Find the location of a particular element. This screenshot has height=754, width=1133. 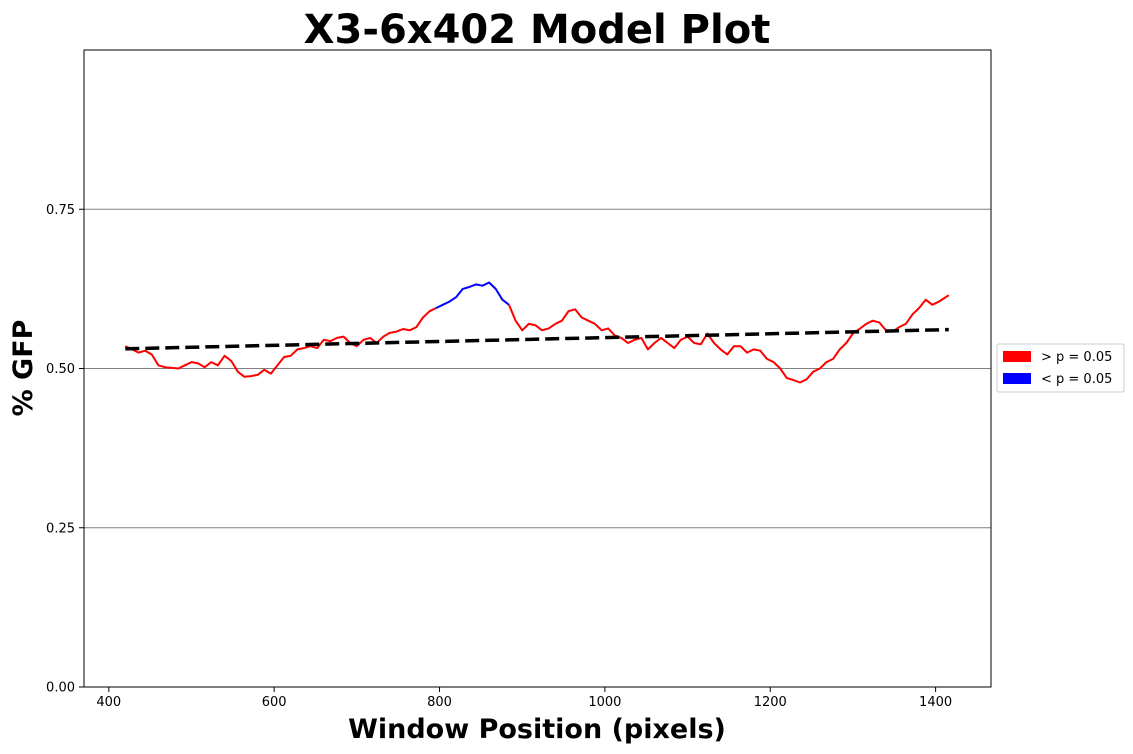

x-tick-label: 400 is located at coordinates (108, 702).